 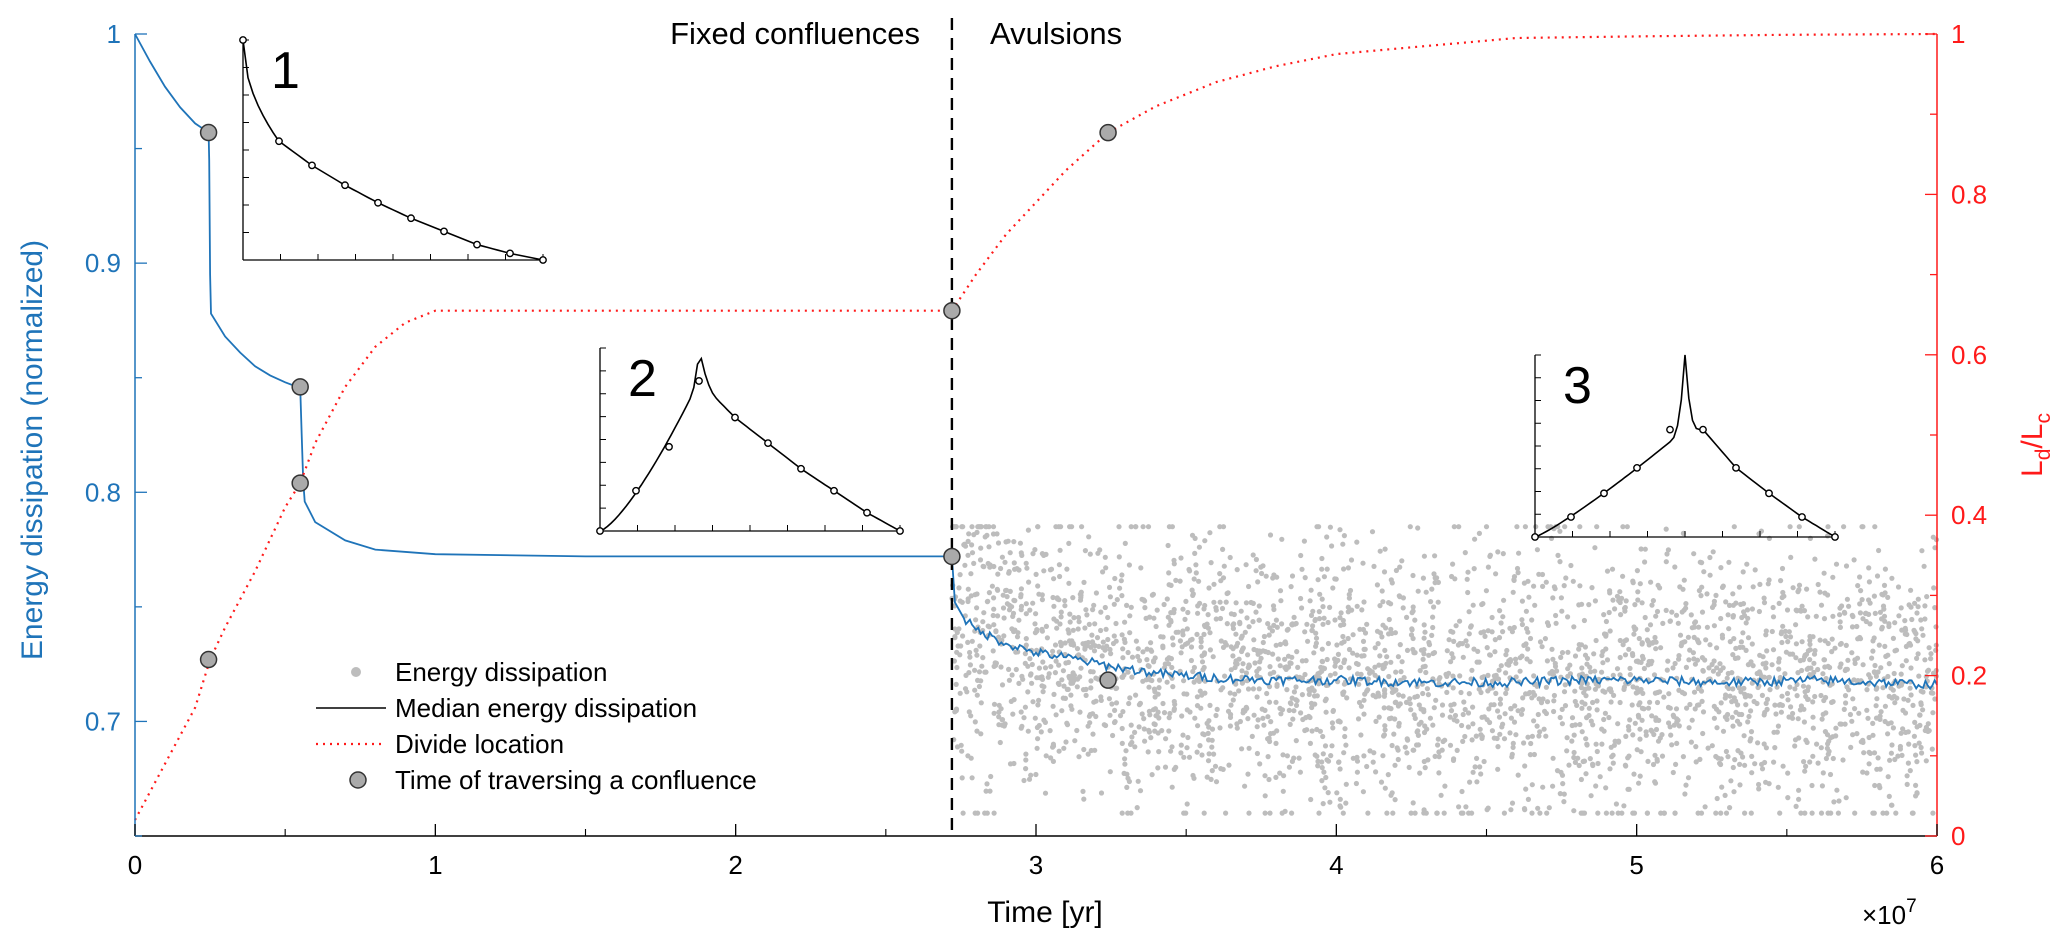 What do you see at coordinates (1045, 912) in the screenshot?
I see `x-axis-label: Time [yr]` at bounding box center [1045, 912].